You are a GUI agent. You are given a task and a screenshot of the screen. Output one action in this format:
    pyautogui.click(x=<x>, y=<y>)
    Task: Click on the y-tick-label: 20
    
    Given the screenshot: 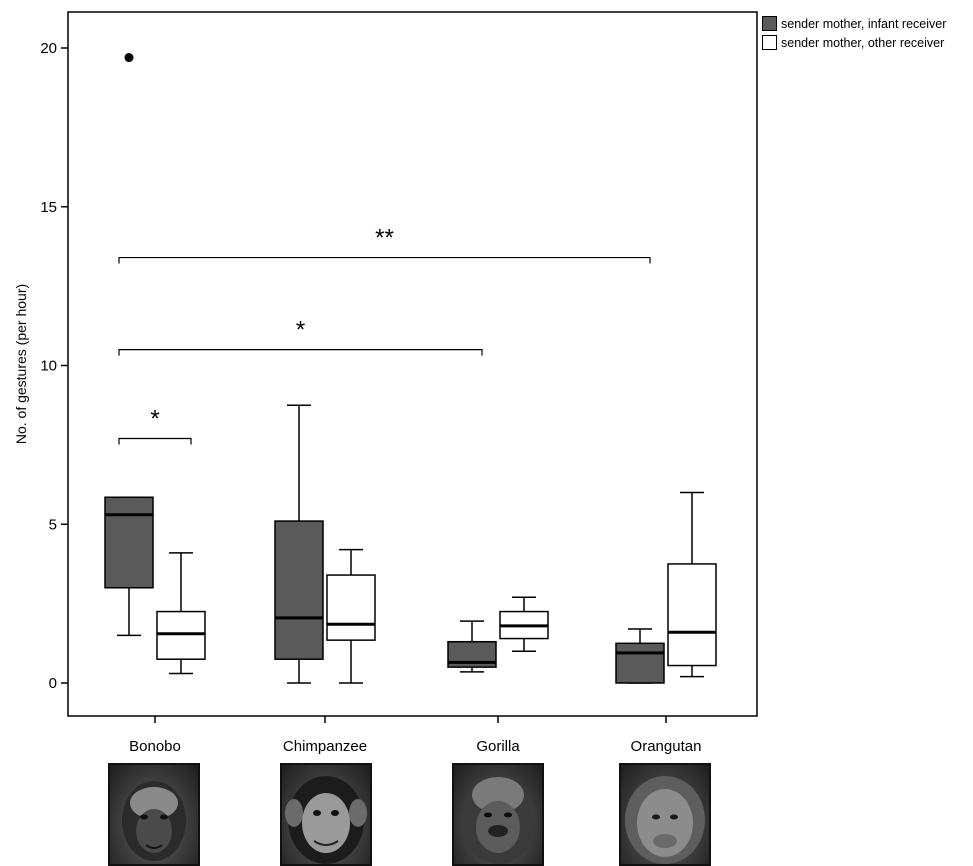 What is the action you would take?
    pyautogui.click(x=48, y=48)
    